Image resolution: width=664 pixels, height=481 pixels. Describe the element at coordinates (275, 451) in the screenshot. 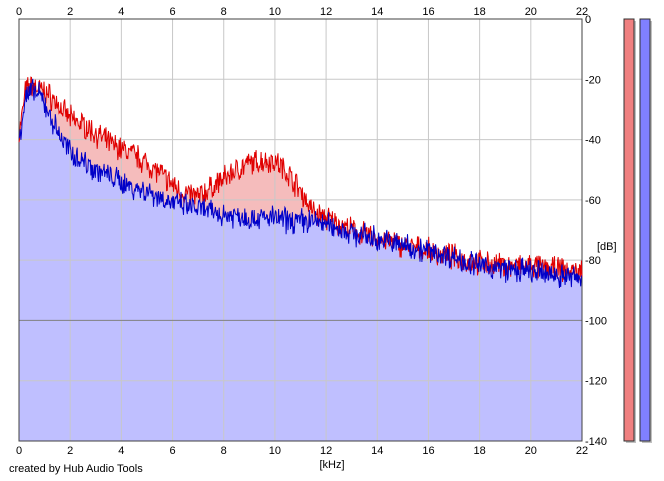

I see `x-tick-bottom-10: 10` at that location.